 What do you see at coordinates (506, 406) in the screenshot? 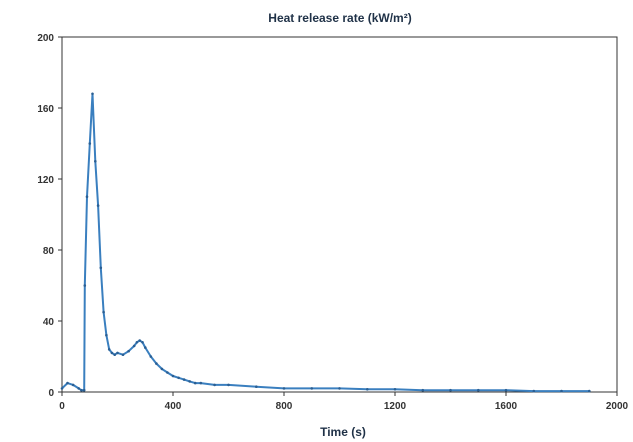
I see `x-tick-label: 1600` at bounding box center [506, 406].